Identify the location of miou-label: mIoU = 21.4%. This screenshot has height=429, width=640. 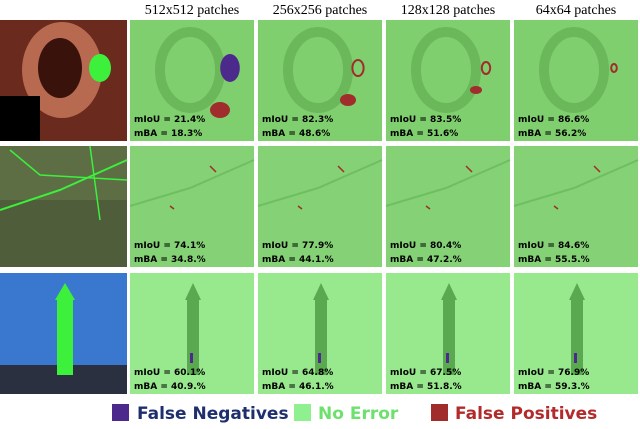
(169, 120).